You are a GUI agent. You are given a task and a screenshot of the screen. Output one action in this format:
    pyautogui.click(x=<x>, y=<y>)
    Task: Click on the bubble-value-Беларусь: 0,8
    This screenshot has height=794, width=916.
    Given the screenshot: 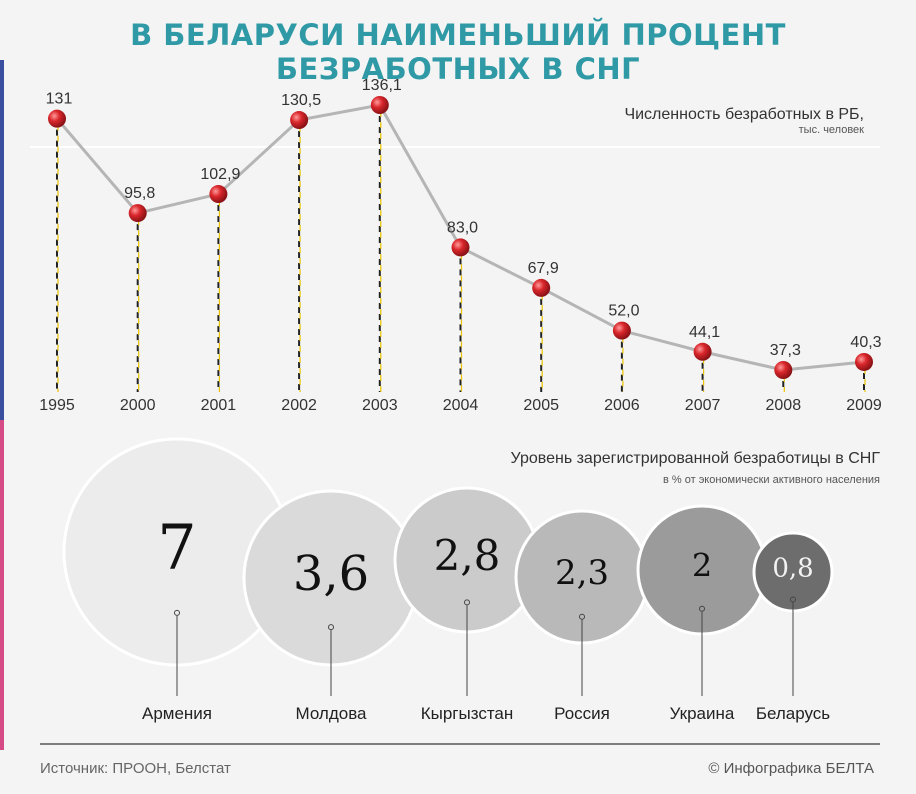 What is the action you would take?
    pyautogui.click(x=792, y=569)
    